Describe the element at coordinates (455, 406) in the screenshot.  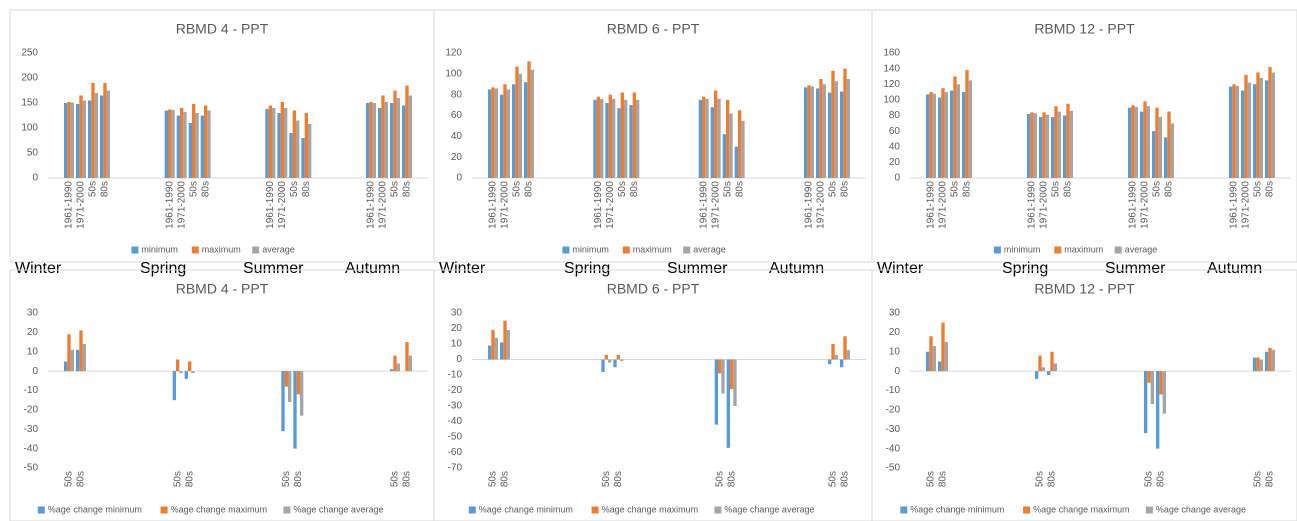
I see `y-tick-label: -30` at that location.